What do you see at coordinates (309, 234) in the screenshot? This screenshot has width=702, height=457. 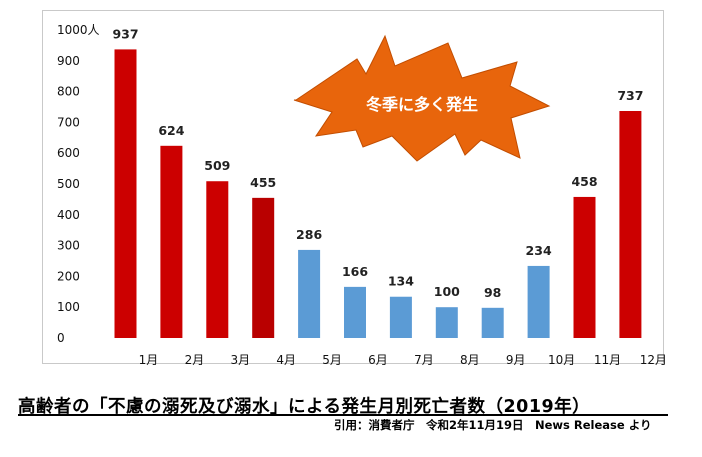 I see `data-label: 286` at bounding box center [309, 234].